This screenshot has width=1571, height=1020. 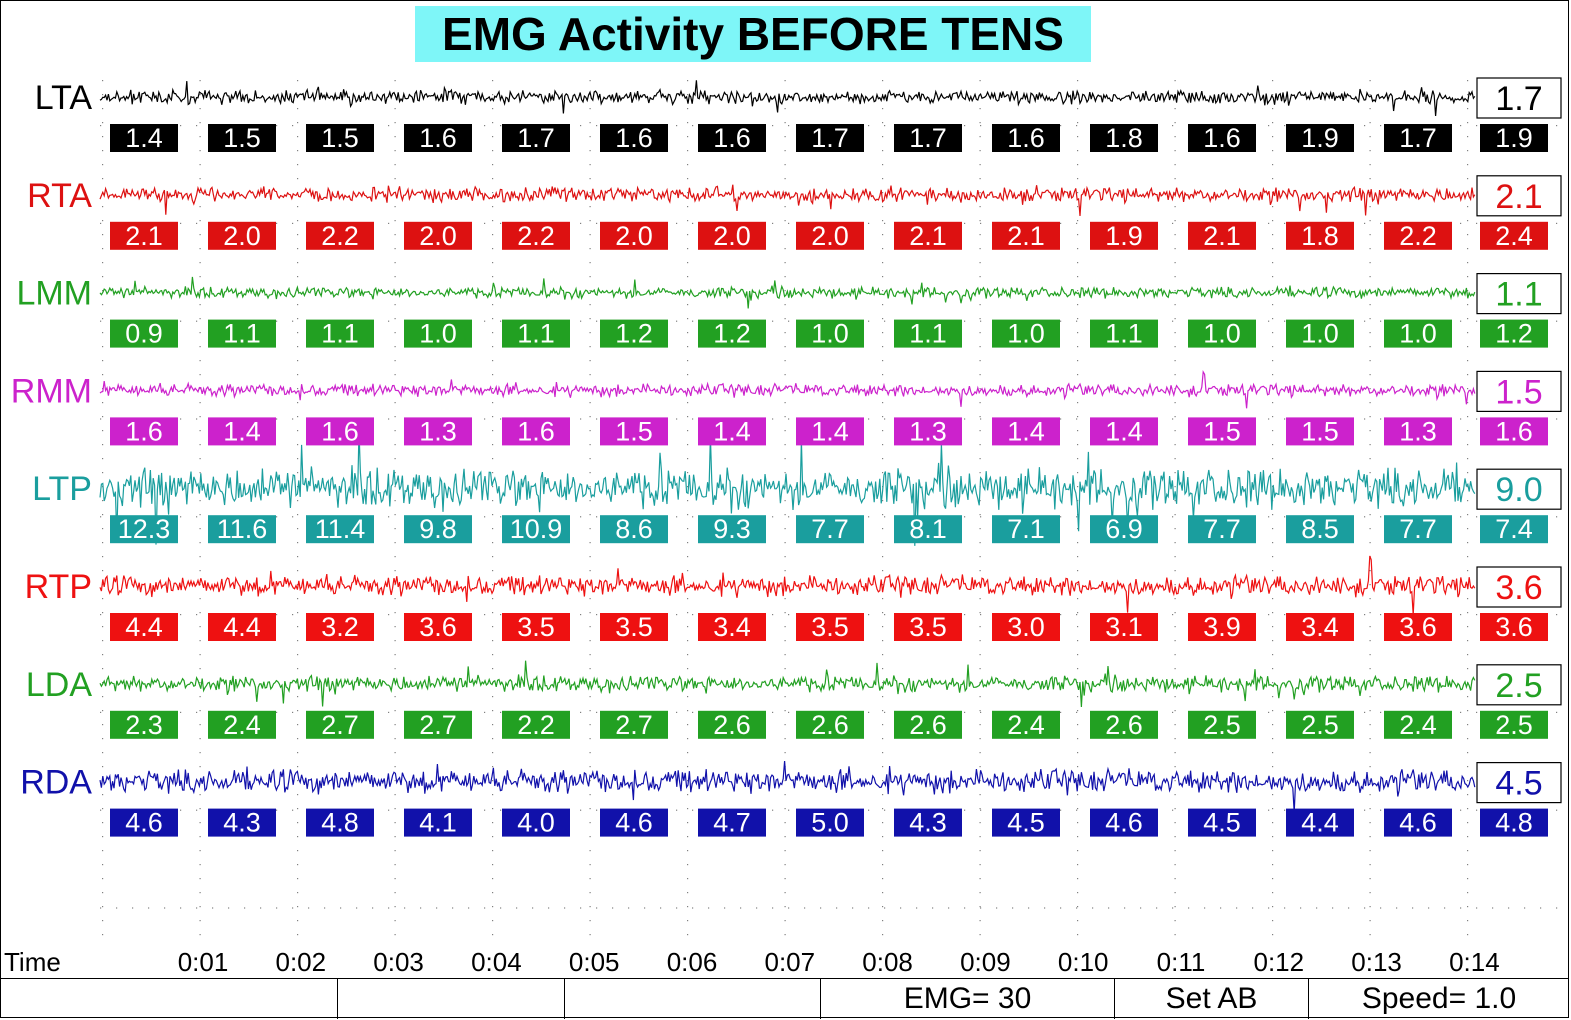 I want to click on channel-label-rda: RDA, so click(x=56, y=783).